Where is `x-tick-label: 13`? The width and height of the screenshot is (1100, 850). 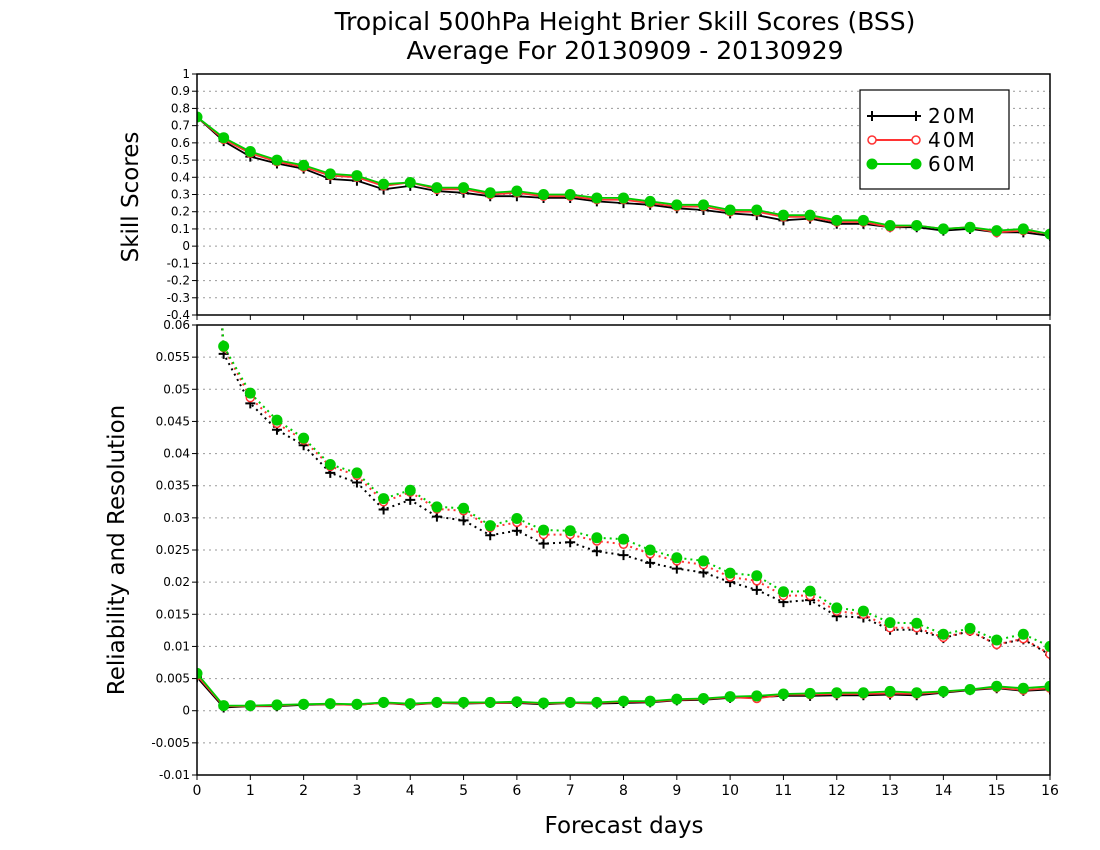
x-tick-label: 13 is located at coordinates (890, 791).